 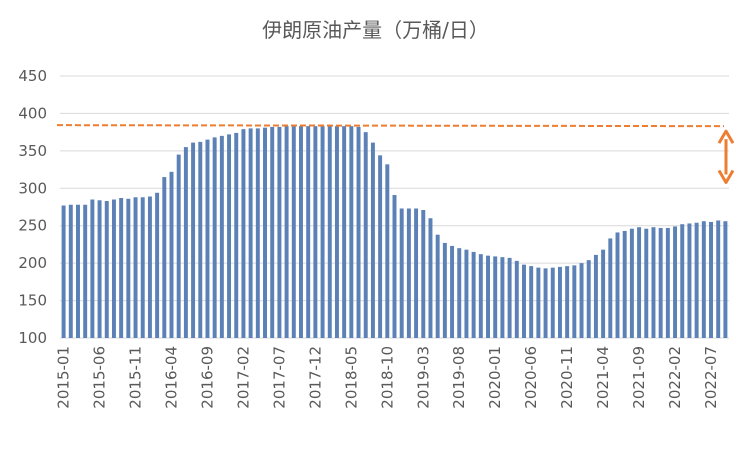 I want to click on x-tick-label: 2017-07, so click(x=279, y=377).